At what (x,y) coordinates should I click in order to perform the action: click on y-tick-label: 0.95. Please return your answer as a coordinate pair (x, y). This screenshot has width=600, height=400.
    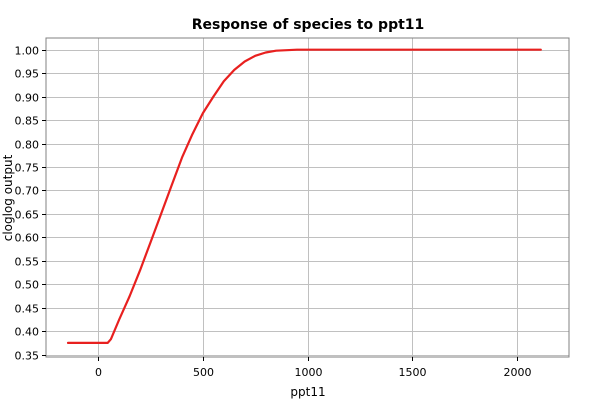
    Looking at the image, I should click on (27, 74).